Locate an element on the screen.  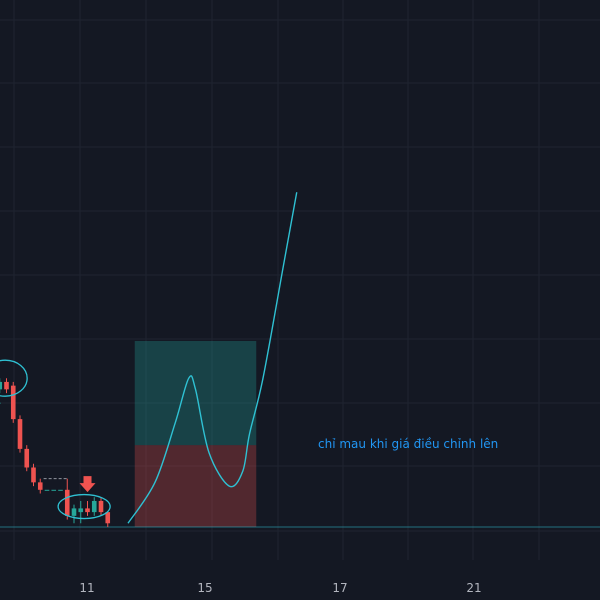
candles is located at coordinates (55, 452).